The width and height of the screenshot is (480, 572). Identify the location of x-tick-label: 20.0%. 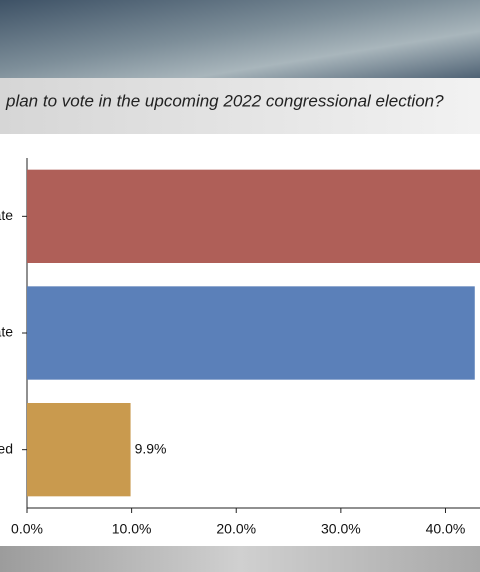
(236, 529).